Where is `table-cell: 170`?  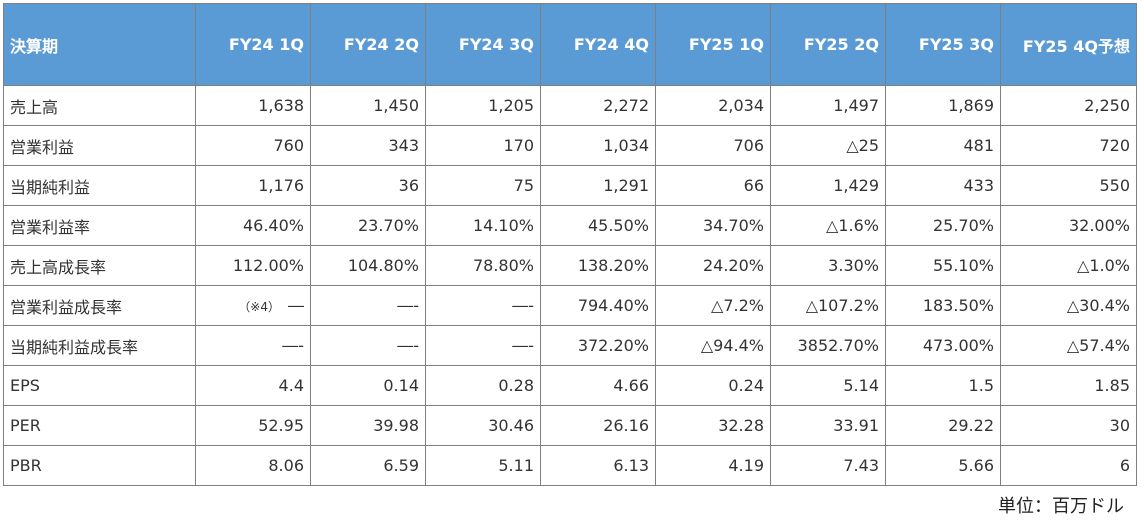 table-cell: 170 is located at coordinates (483, 145).